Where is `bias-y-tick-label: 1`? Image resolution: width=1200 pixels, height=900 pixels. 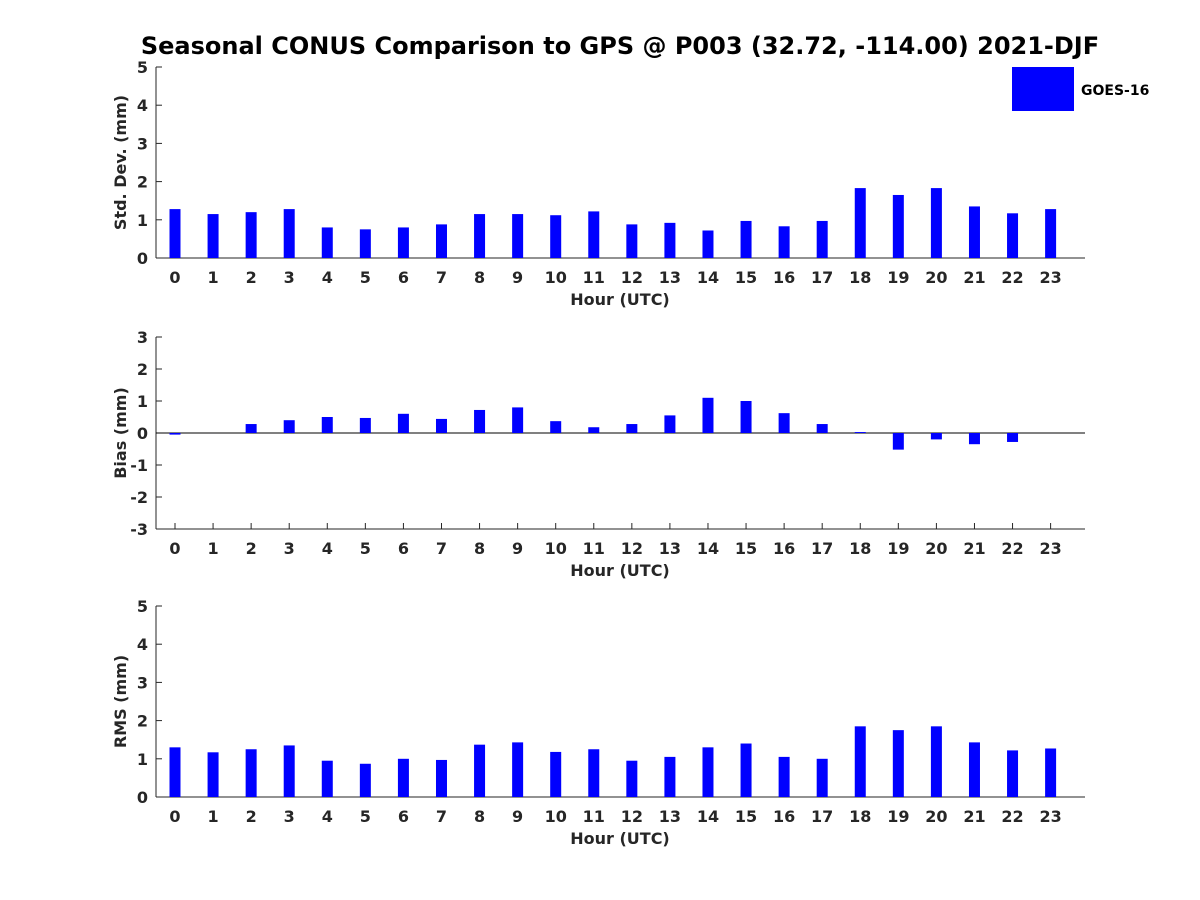 bias-y-tick-label: 1 is located at coordinates (142, 401).